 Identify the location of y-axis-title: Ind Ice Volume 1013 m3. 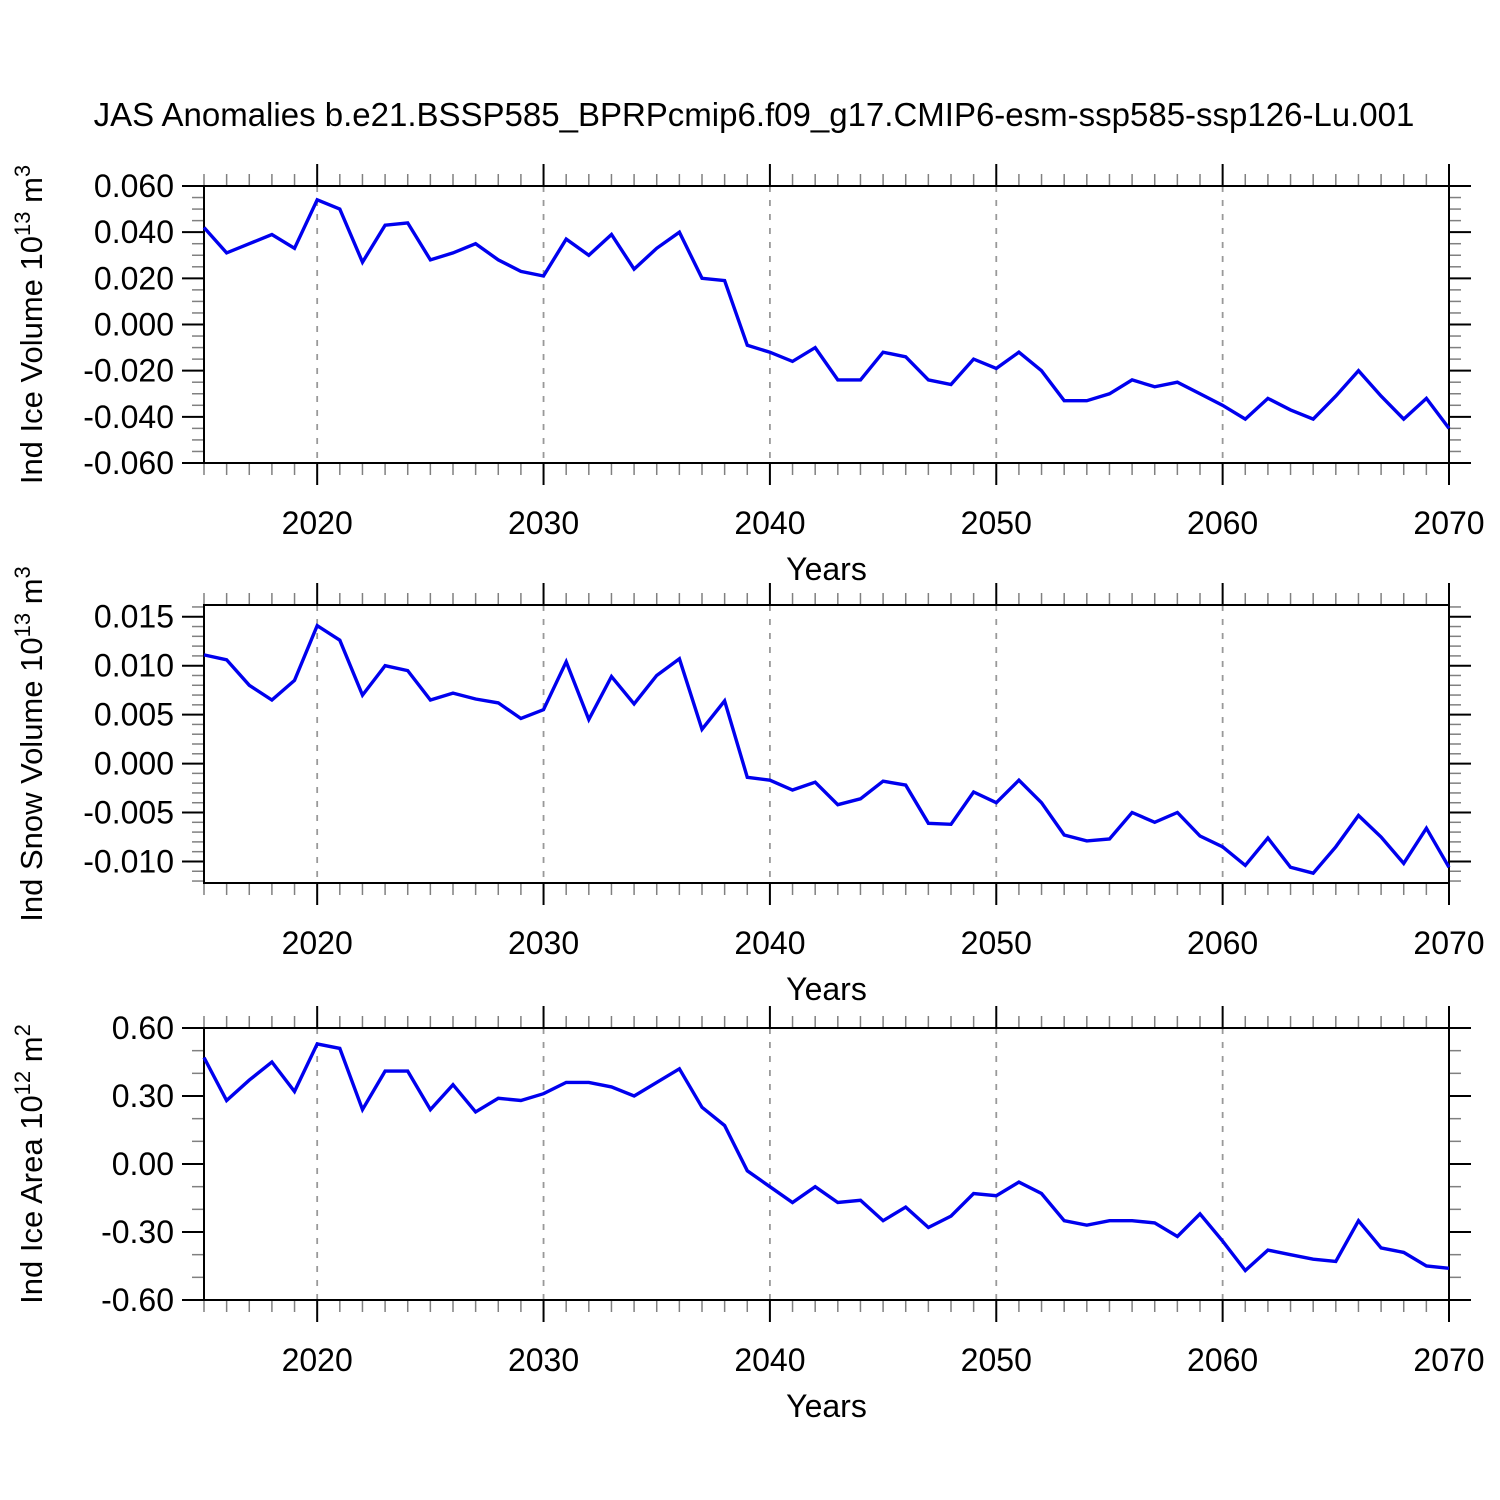
(29, 324).